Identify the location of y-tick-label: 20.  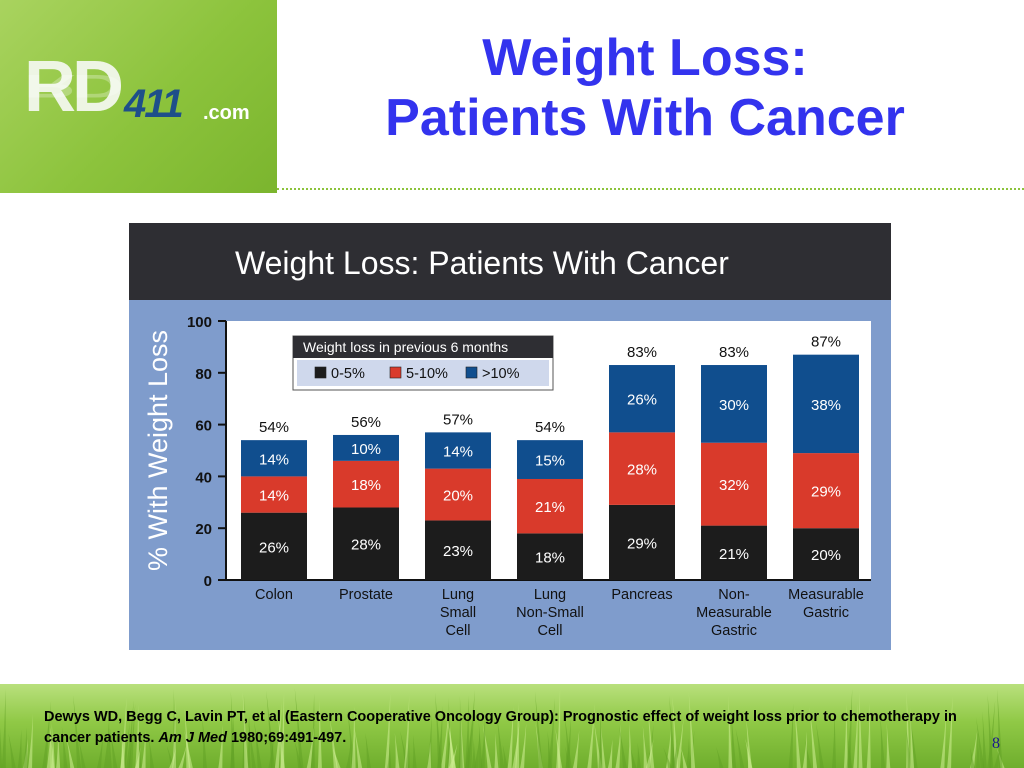
(203, 529).